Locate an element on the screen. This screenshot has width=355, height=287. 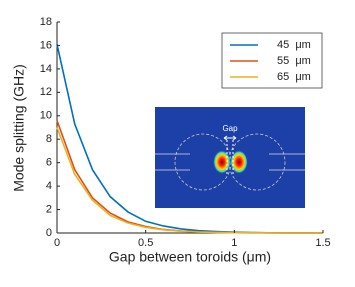
inset: Gap is located at coordinates (230, 157).